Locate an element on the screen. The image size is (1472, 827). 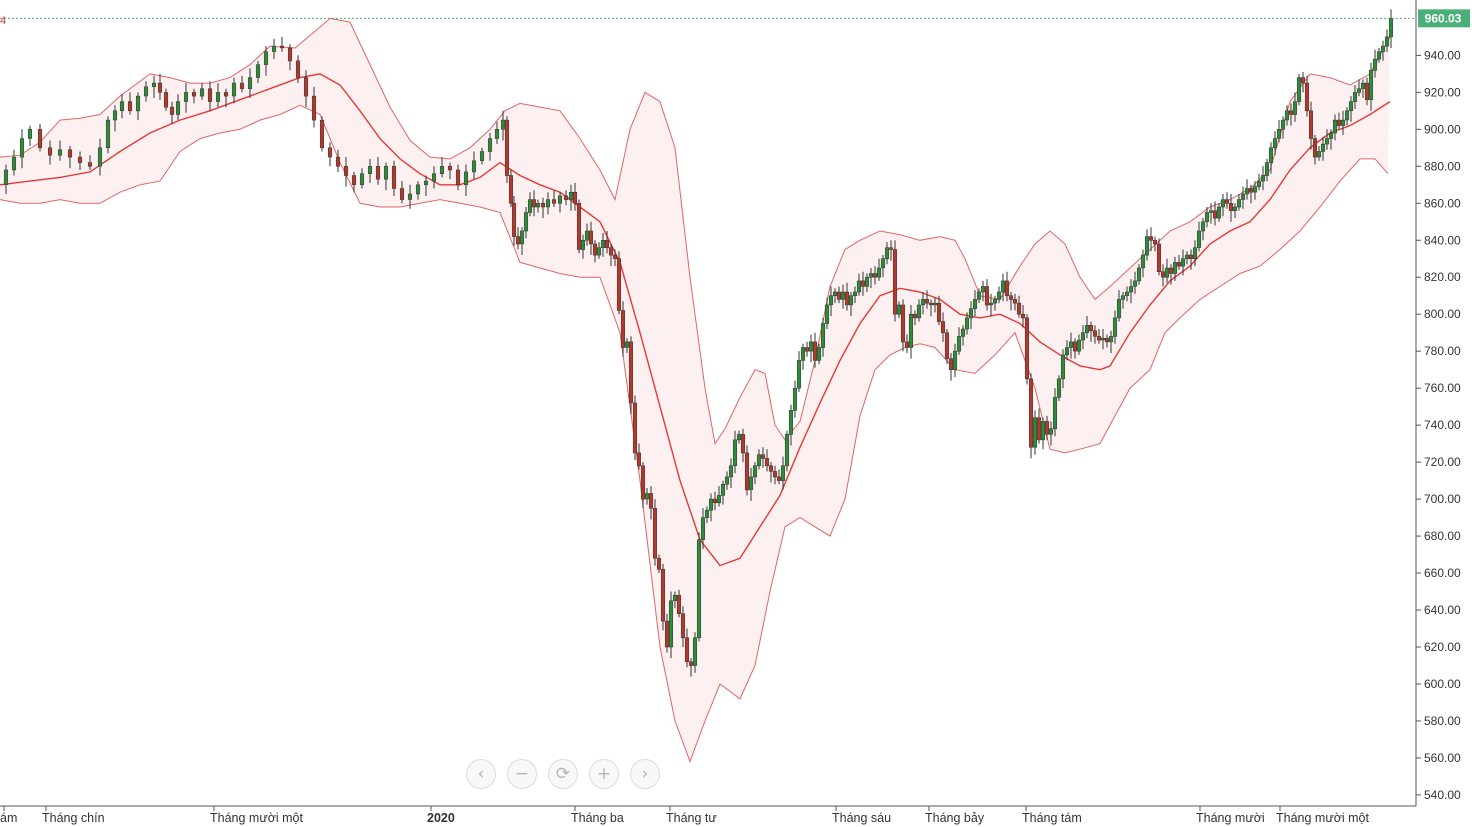
zoom-in-button: + is located at coordinates (604, 774).